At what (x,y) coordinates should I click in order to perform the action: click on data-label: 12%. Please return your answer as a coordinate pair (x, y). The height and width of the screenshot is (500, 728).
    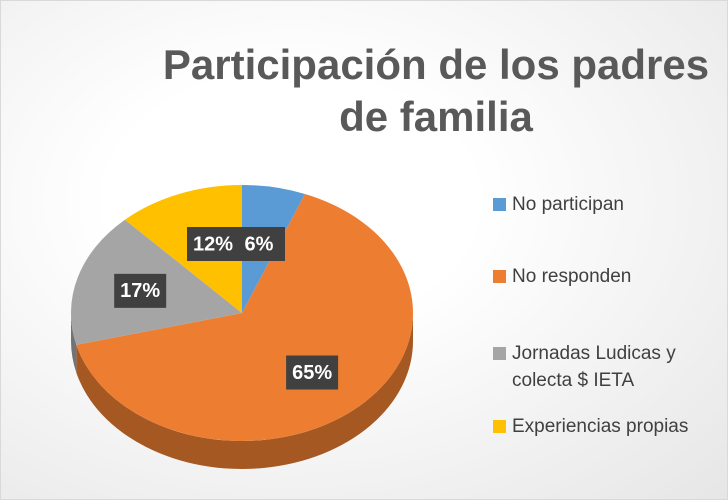
    Looking at the image, I should click on (213, 244).